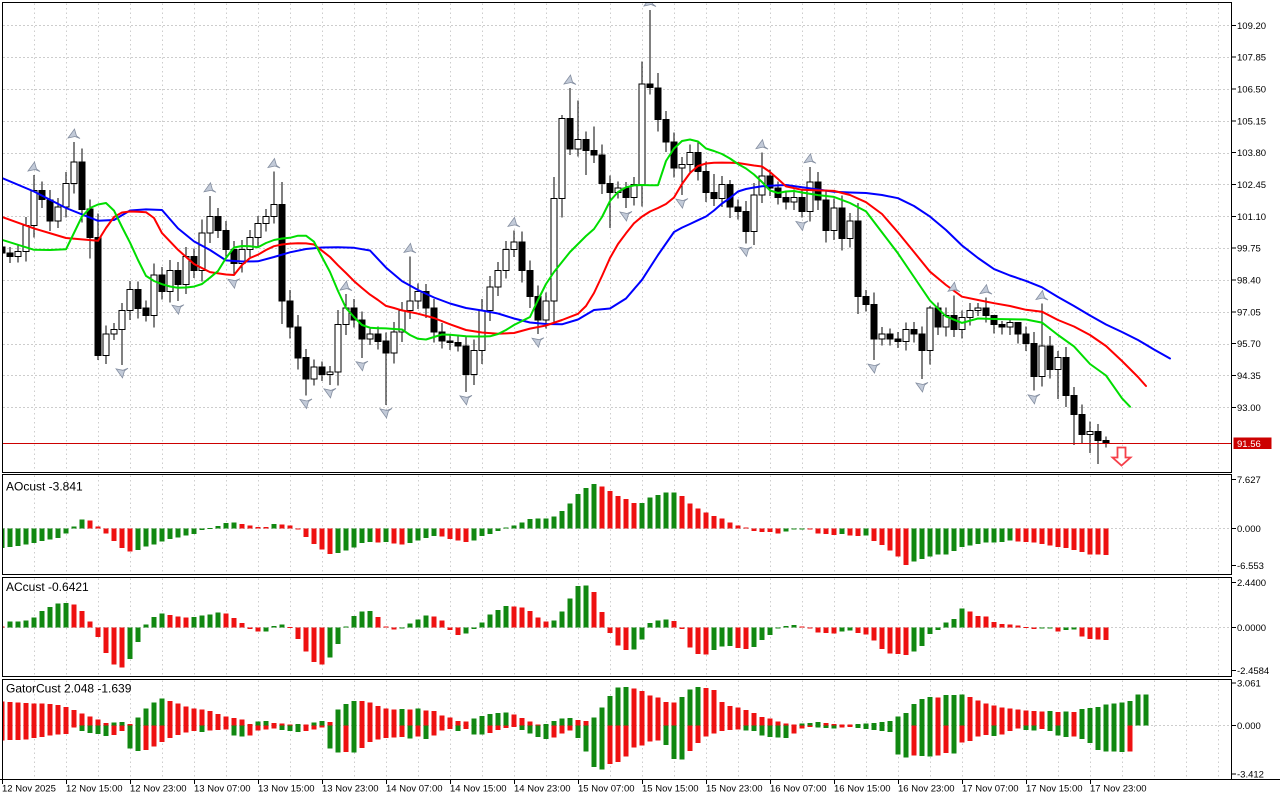 The height and width of the screenshot is (800, 1280). Describe the element at coordinates (286, 789) in the screenshot. I see `svg-text: 13 Nov 15:00` at that location.